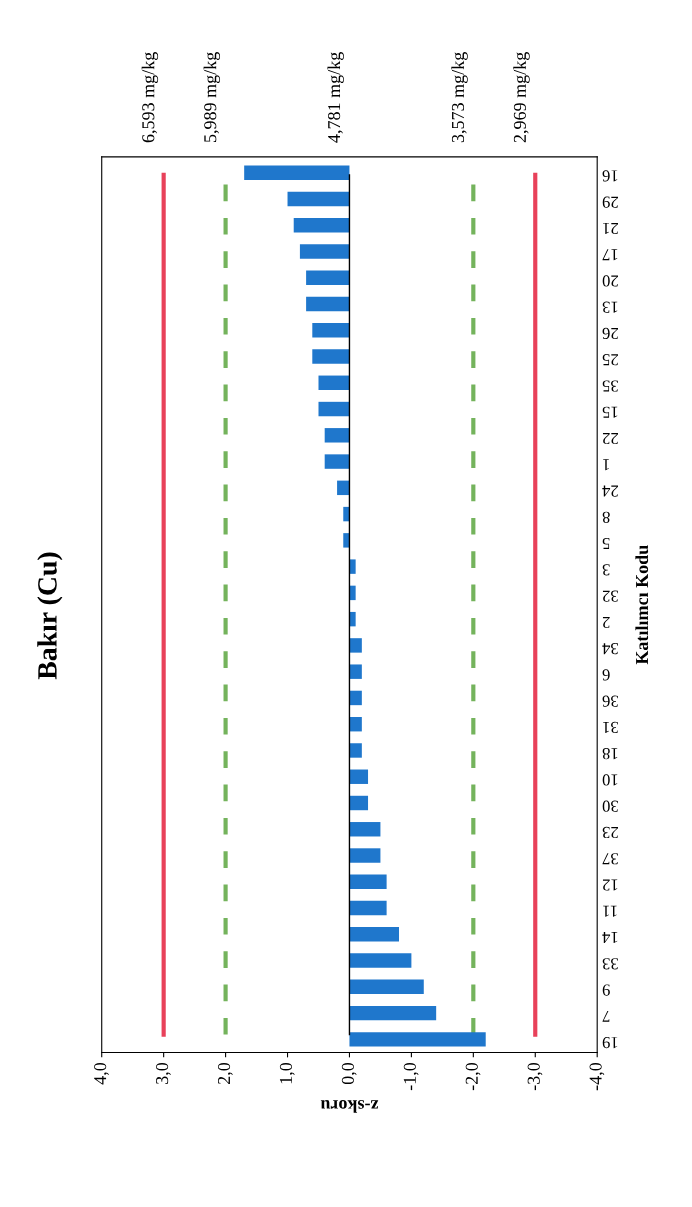 The height and width of the screenshot is (1207, 692). I want to click on y-tick-label: 1, so click(606, 465).